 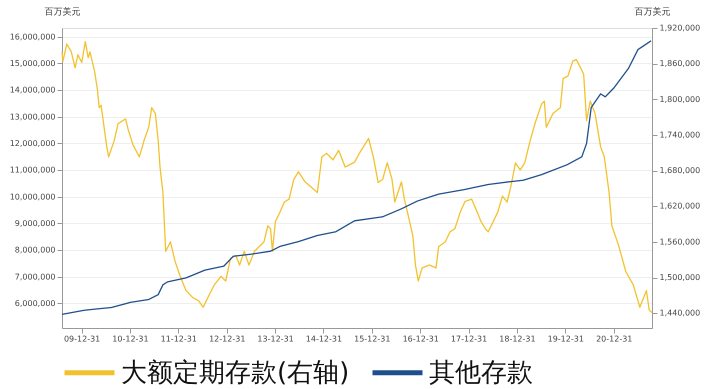 I want to click on y-tick-label: 14,000,000, so click(x=33, y=90).